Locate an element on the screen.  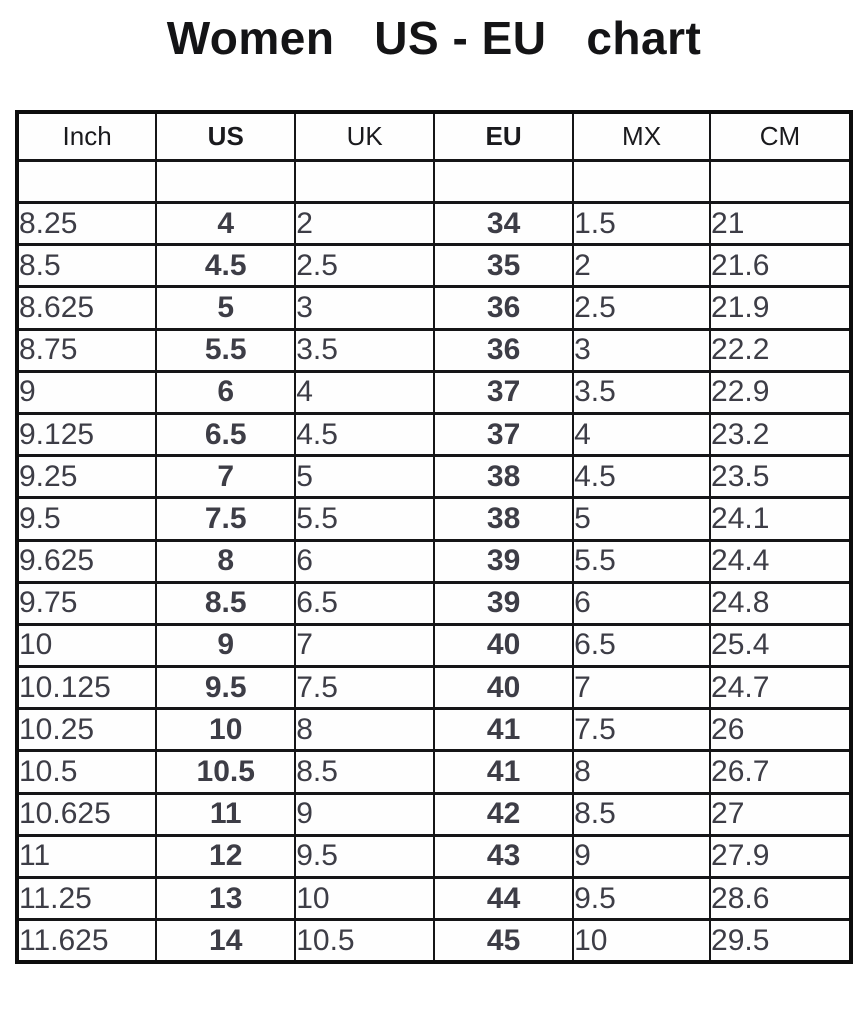
table-row: 10 9 7 40 6.5 25.4 is located at coordinates (433, 645).